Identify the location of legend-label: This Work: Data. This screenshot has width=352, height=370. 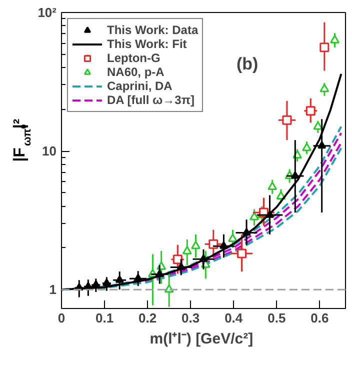
(152, 30).